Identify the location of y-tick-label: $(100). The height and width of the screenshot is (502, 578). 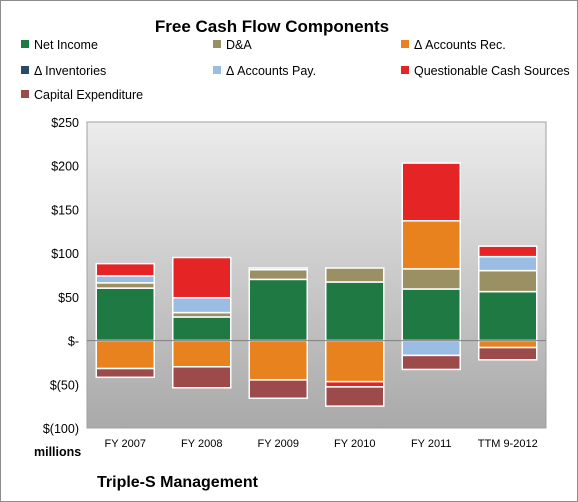
(61, 429).